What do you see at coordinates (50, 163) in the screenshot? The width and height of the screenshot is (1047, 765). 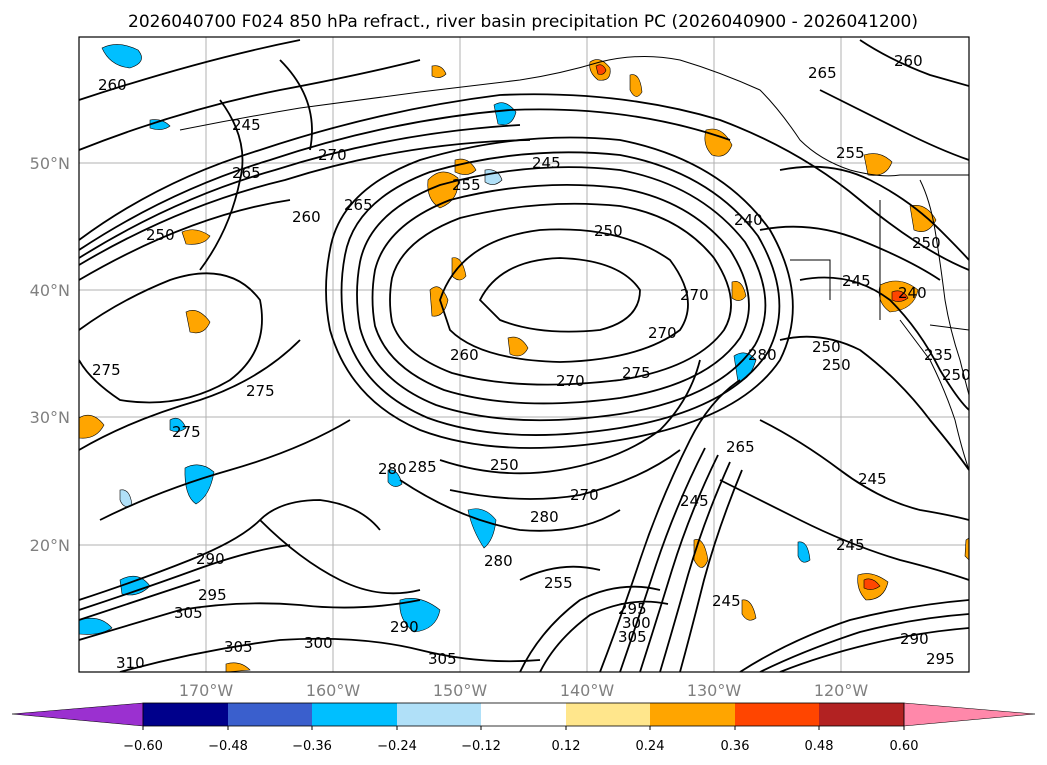 I see `lat-label-50n: 50°N` at bounding box center [50, 163].